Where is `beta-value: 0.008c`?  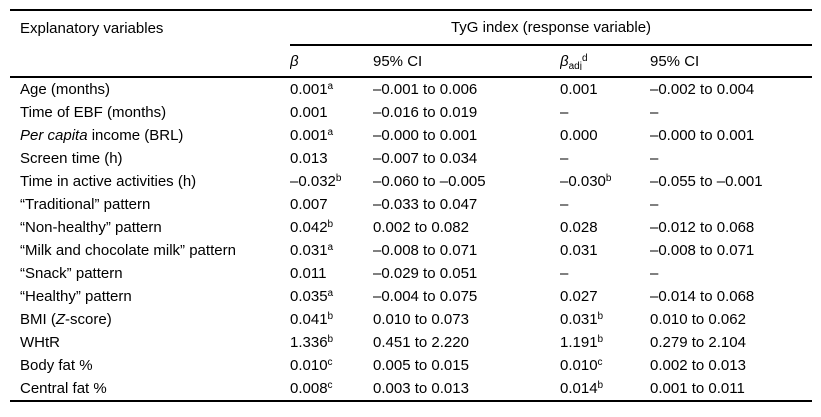 beta-value: 0.008c is located at coordinates (311, 388).